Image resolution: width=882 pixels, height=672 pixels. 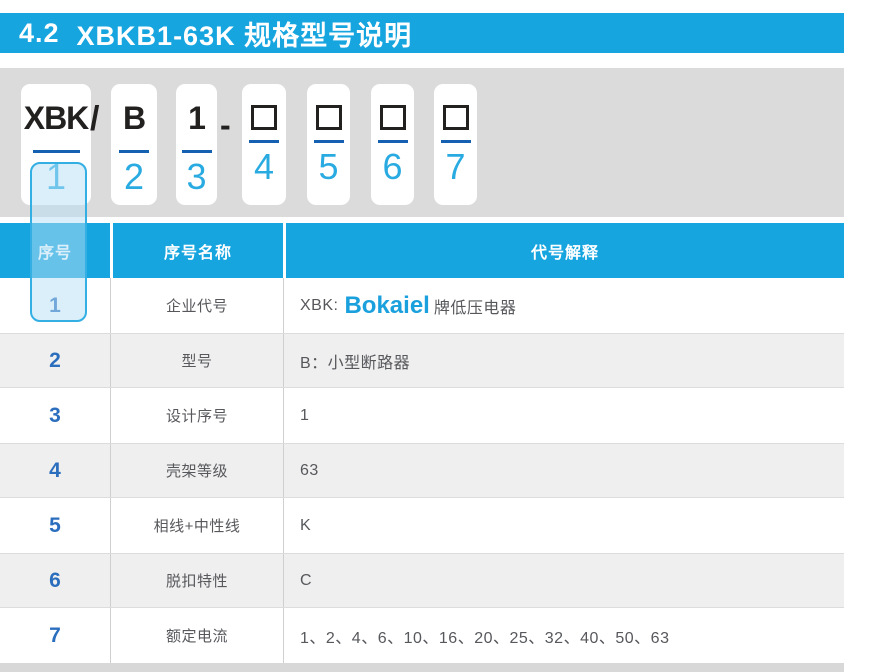 What do you see at coordinates (392, 166) in the screenshot?
I see `segment-index: 6` at bounding box center [392, 166].